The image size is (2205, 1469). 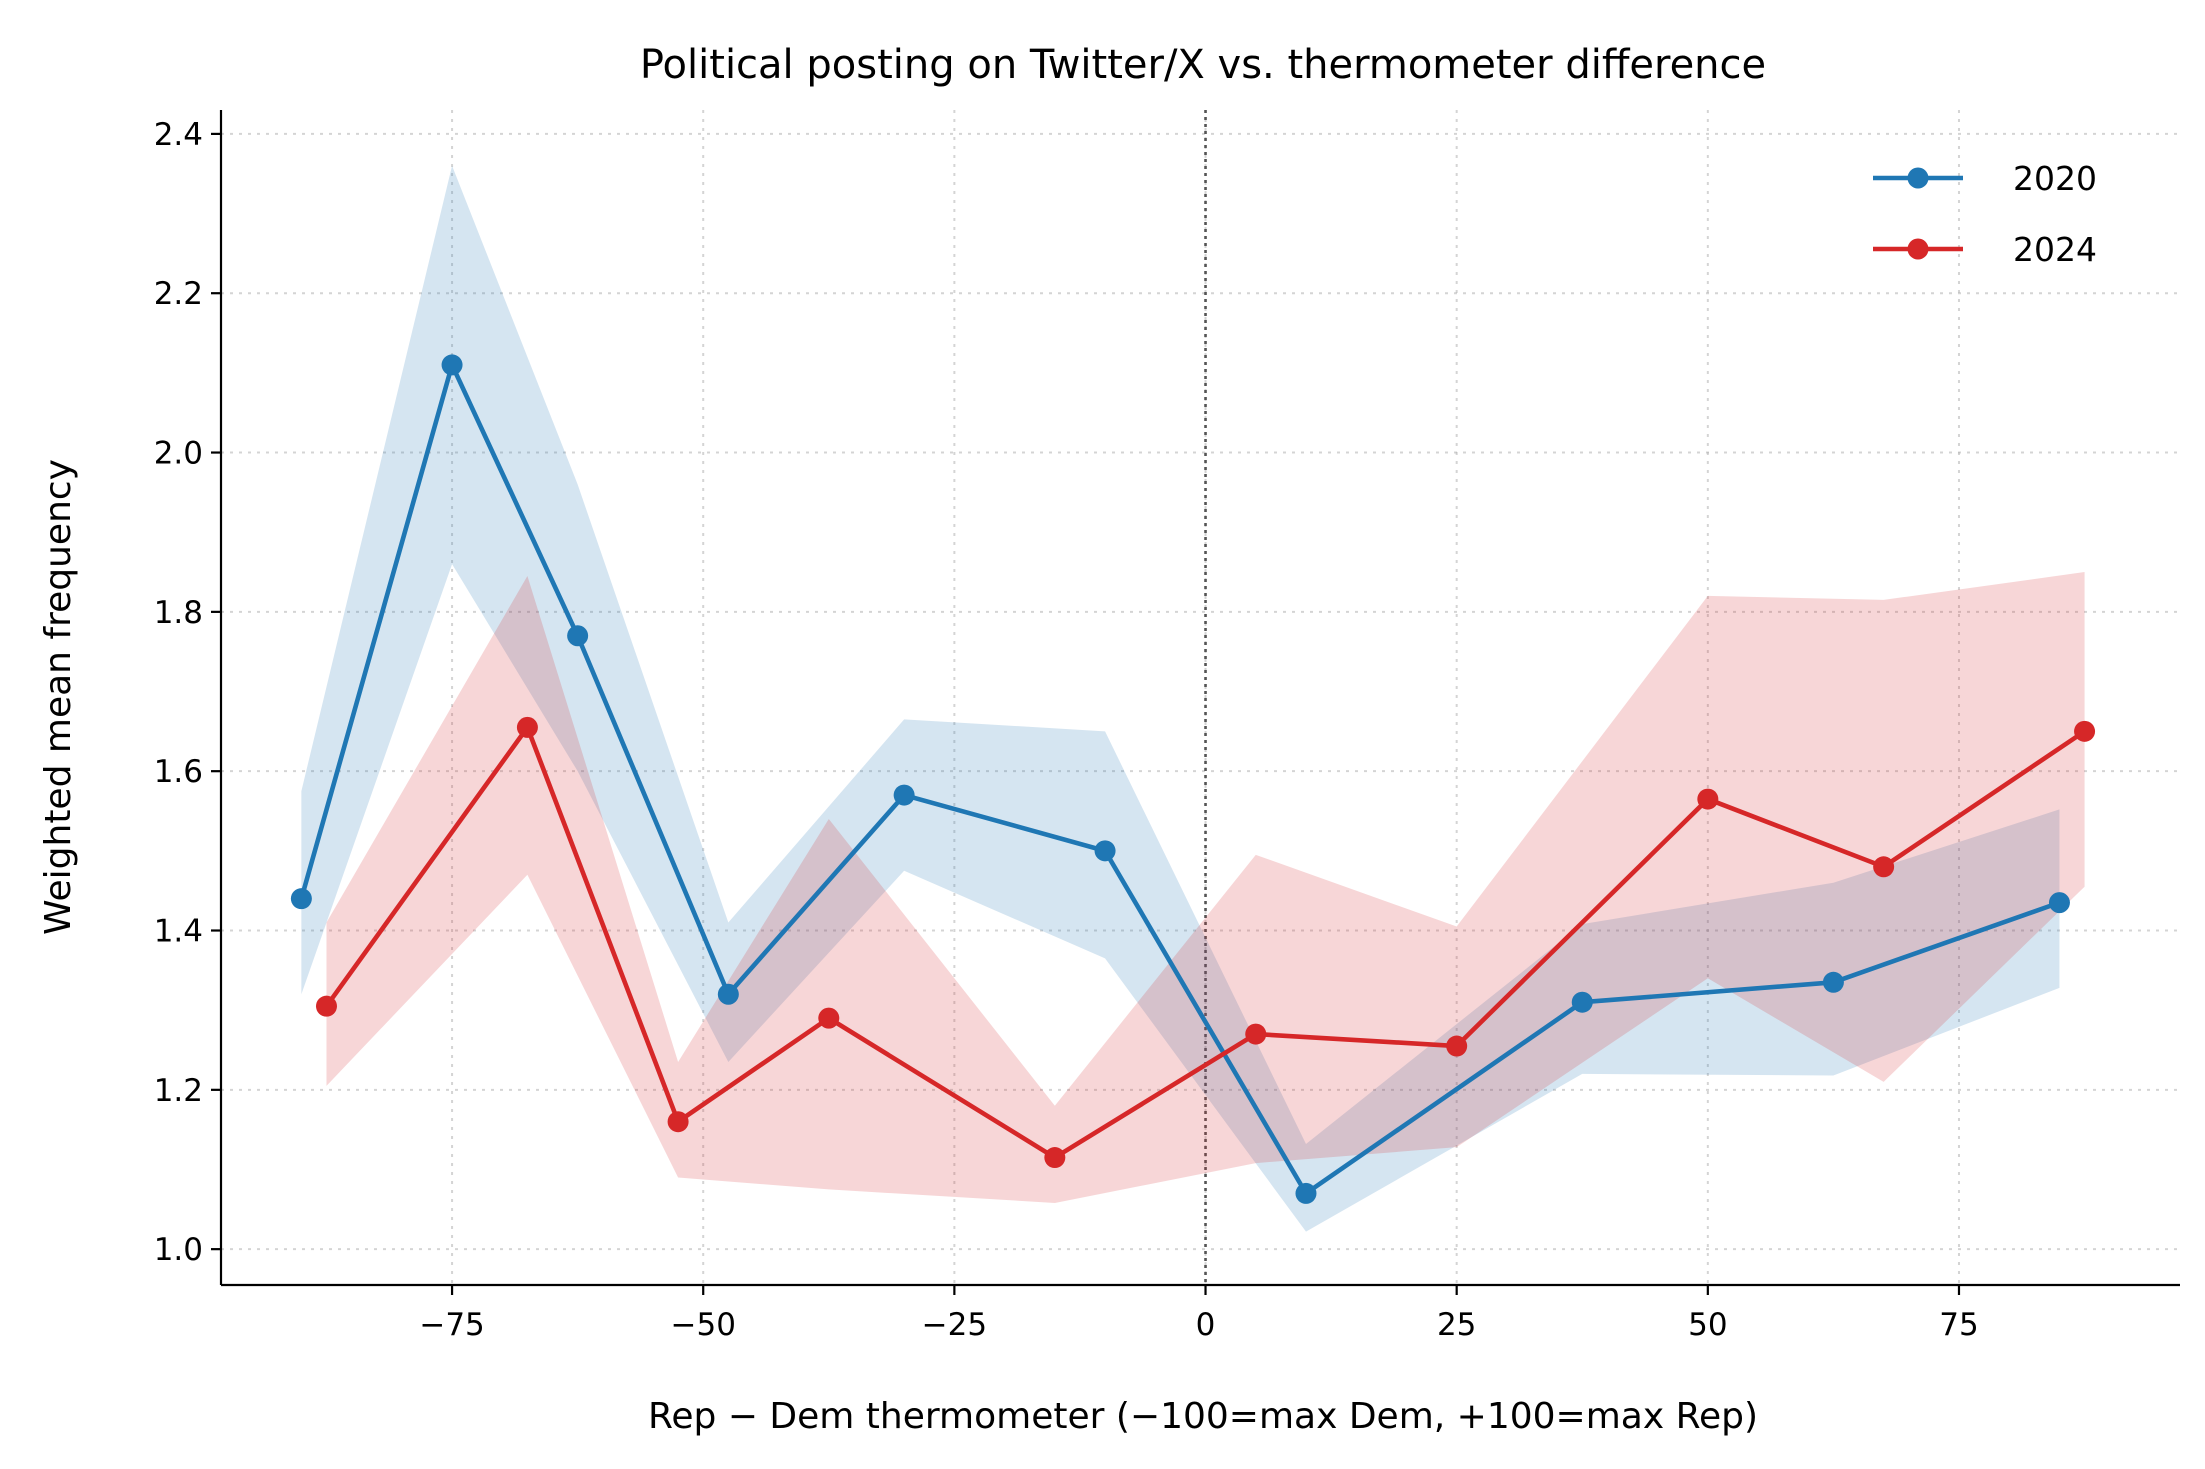 What do you see at coordinates (178, 1091) in the screenshot?
I see `y-tick-label: 1.2` at bounding box center [178, 1091].